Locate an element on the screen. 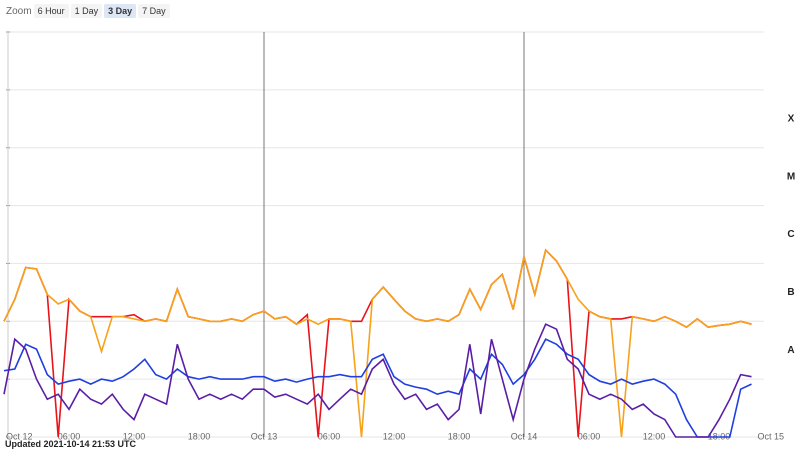 This screenshot has width=800, height=450. class-label: B is located at coordinates (790, 292).